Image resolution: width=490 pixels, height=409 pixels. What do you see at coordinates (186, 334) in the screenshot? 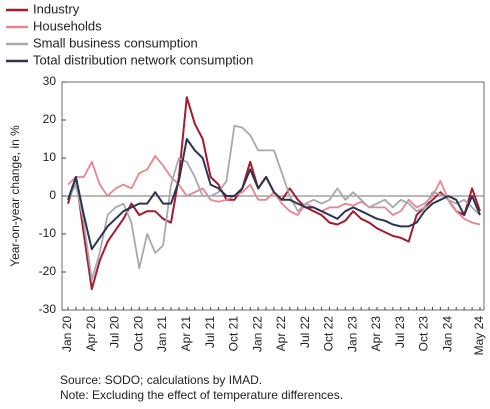
I see `x-tick-label: Apr 21` at bounding box center [186, 334].